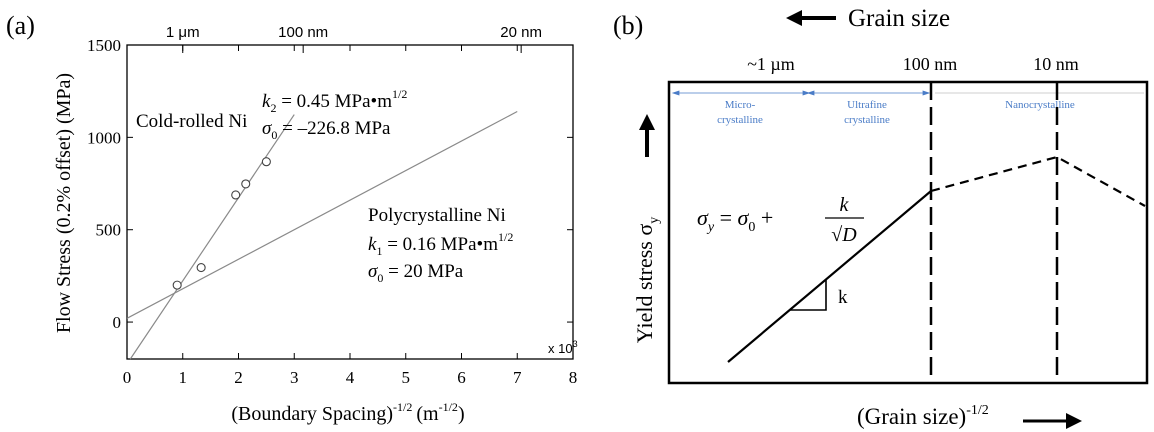 This screenshot has width=1154, height=432. I want to click on x-tick-label: 5, so click(406, 377).